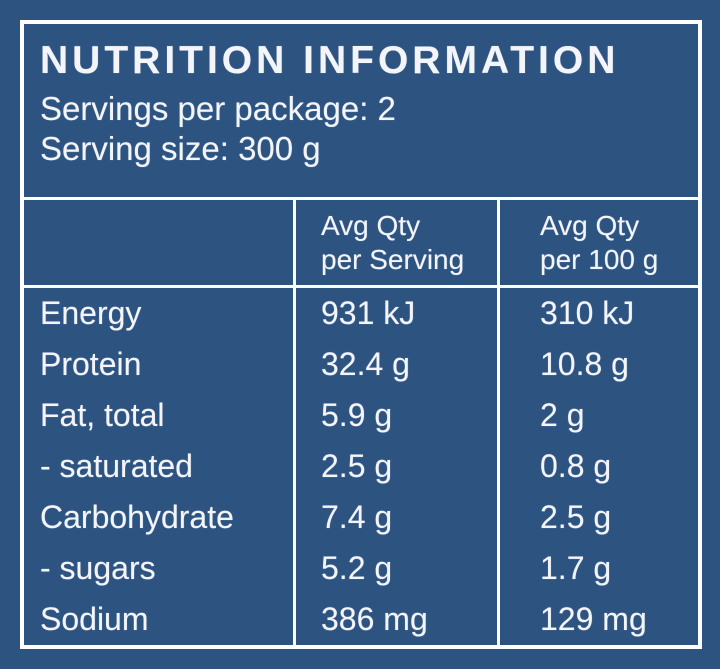 This screenshot has height=669, width=720. Describe the element at coordinates (597, 517) in the screenshot. I see `carbohydrate-per-100g-value: 2.5 g` at that location.